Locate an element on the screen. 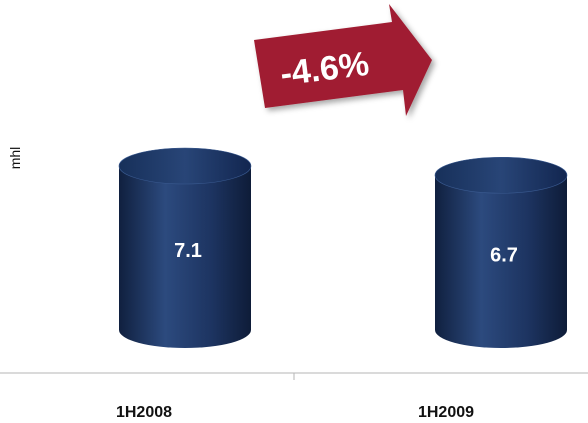  bar-value-label: 6.7 is located at coordinates (504, 256).